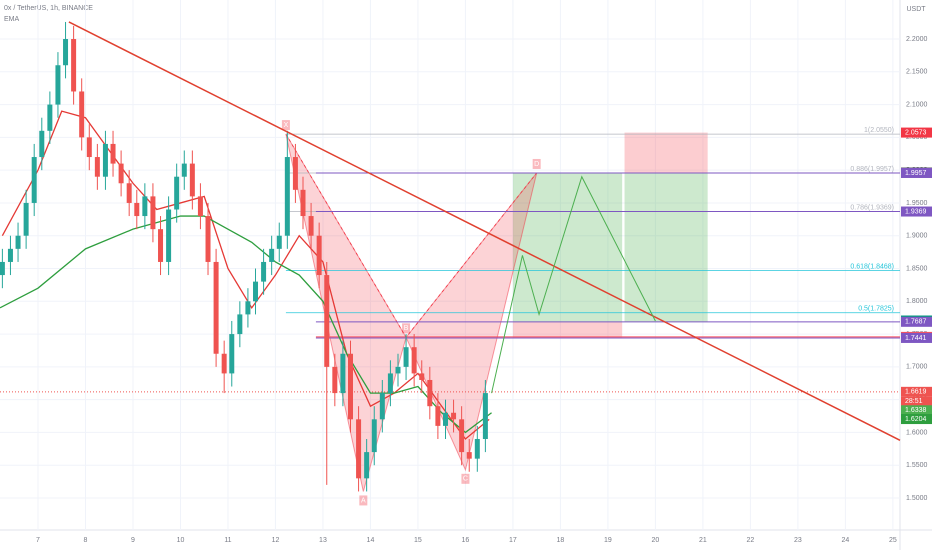  What do you see at coordinates (12, 19) in the screenshot?
I see `indicator-label: EMA` at bounding box center [12, 19].